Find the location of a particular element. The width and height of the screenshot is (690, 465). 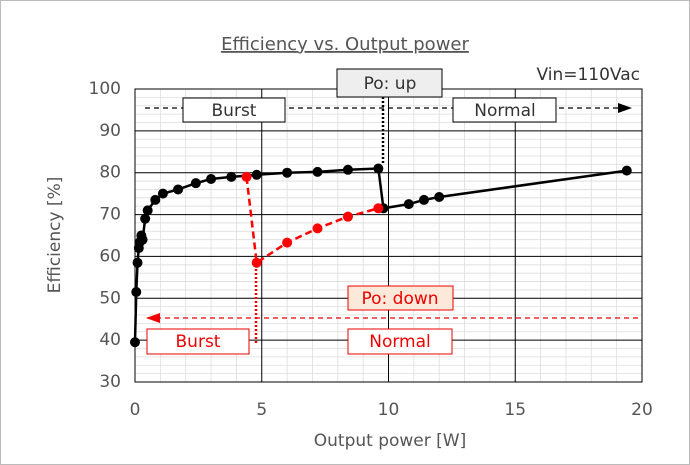

x-axis-label: Output power [W] is located at coordinates (390, 441).